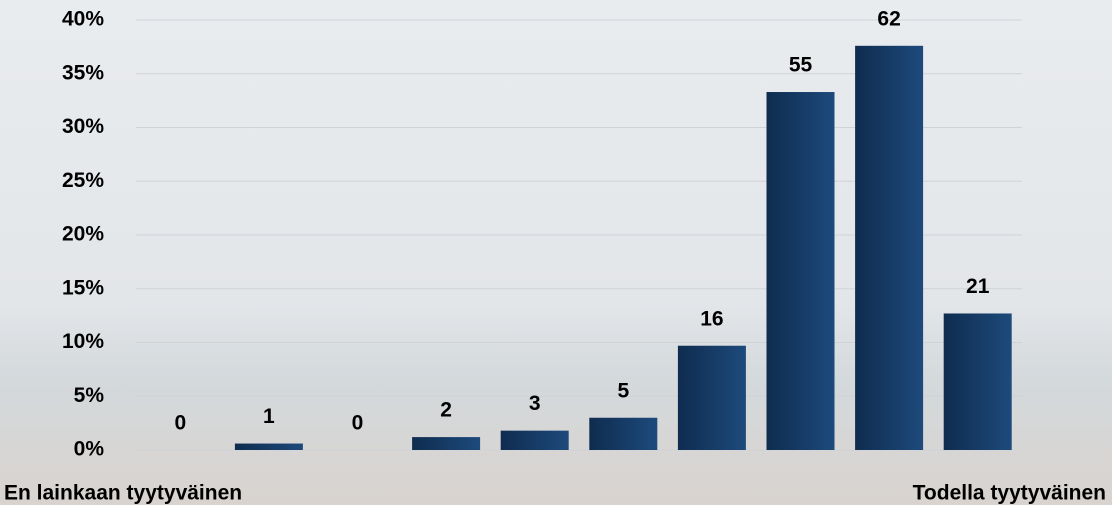  I want to click on data-label: 16, so click(711, 318).